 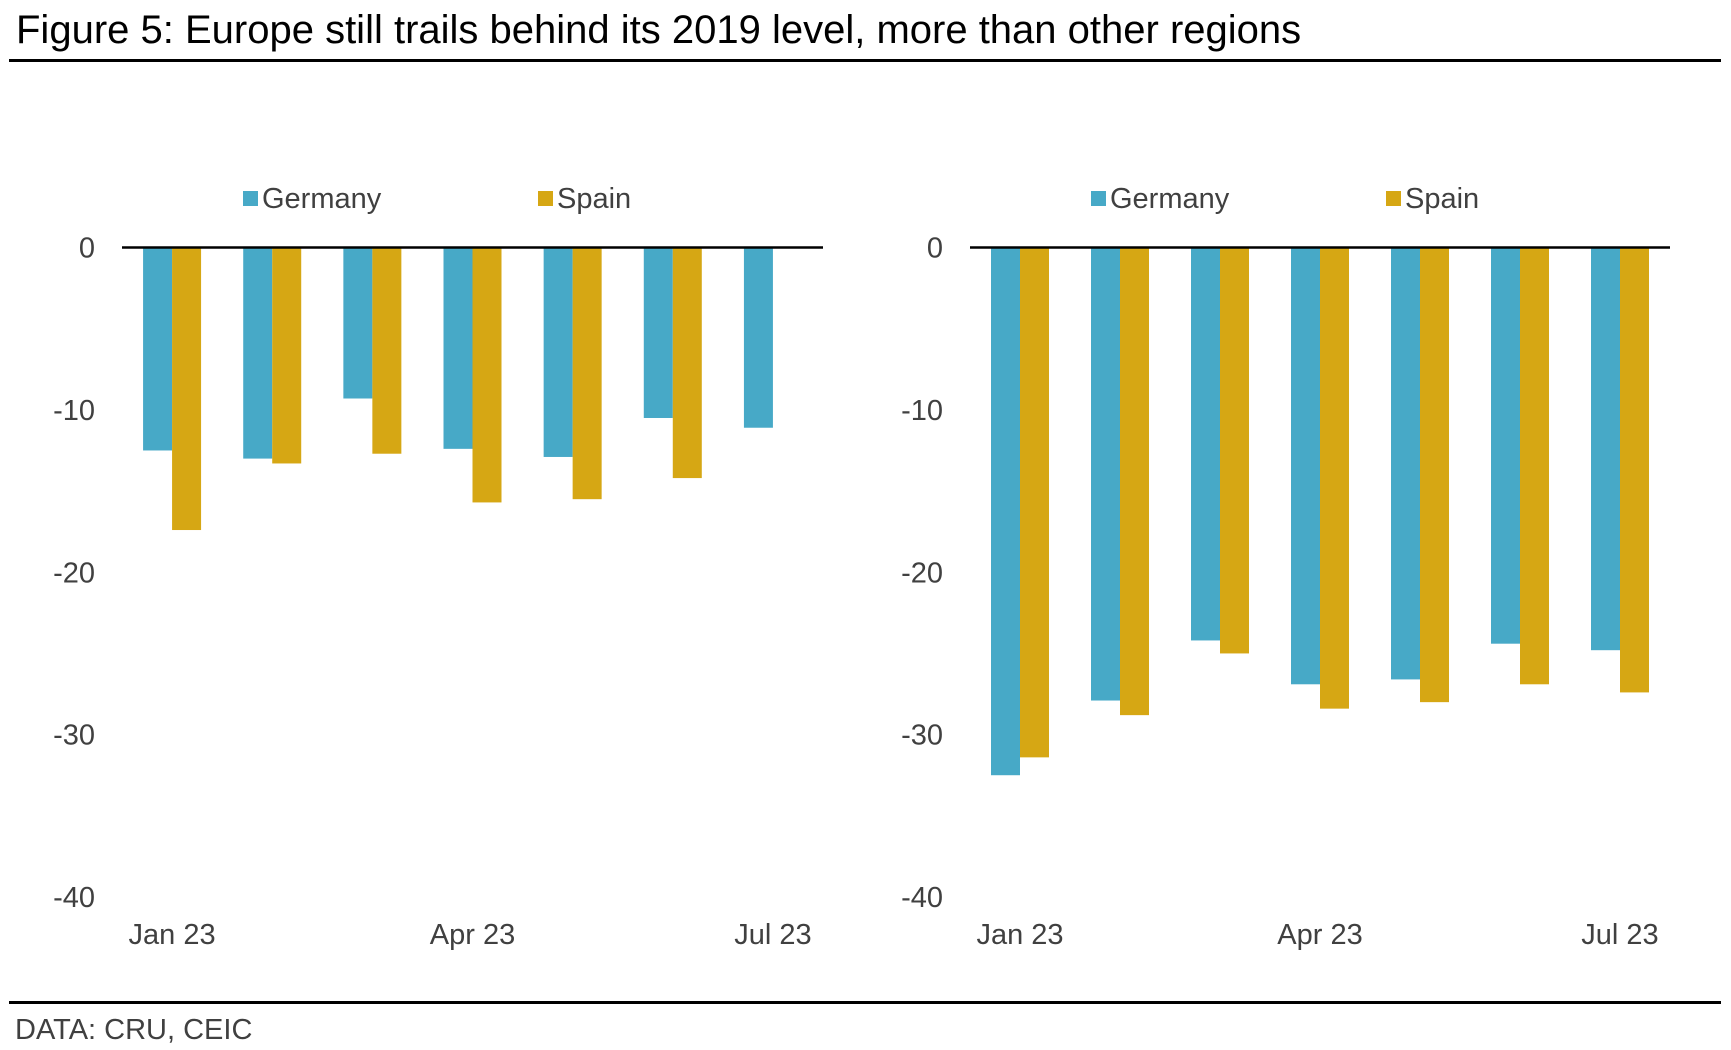 What do you see at coordinates (134, 1030) in the screenshot?
I see `source-note: DATA: CRU, CEIC` at bounding box center [134, 1030].